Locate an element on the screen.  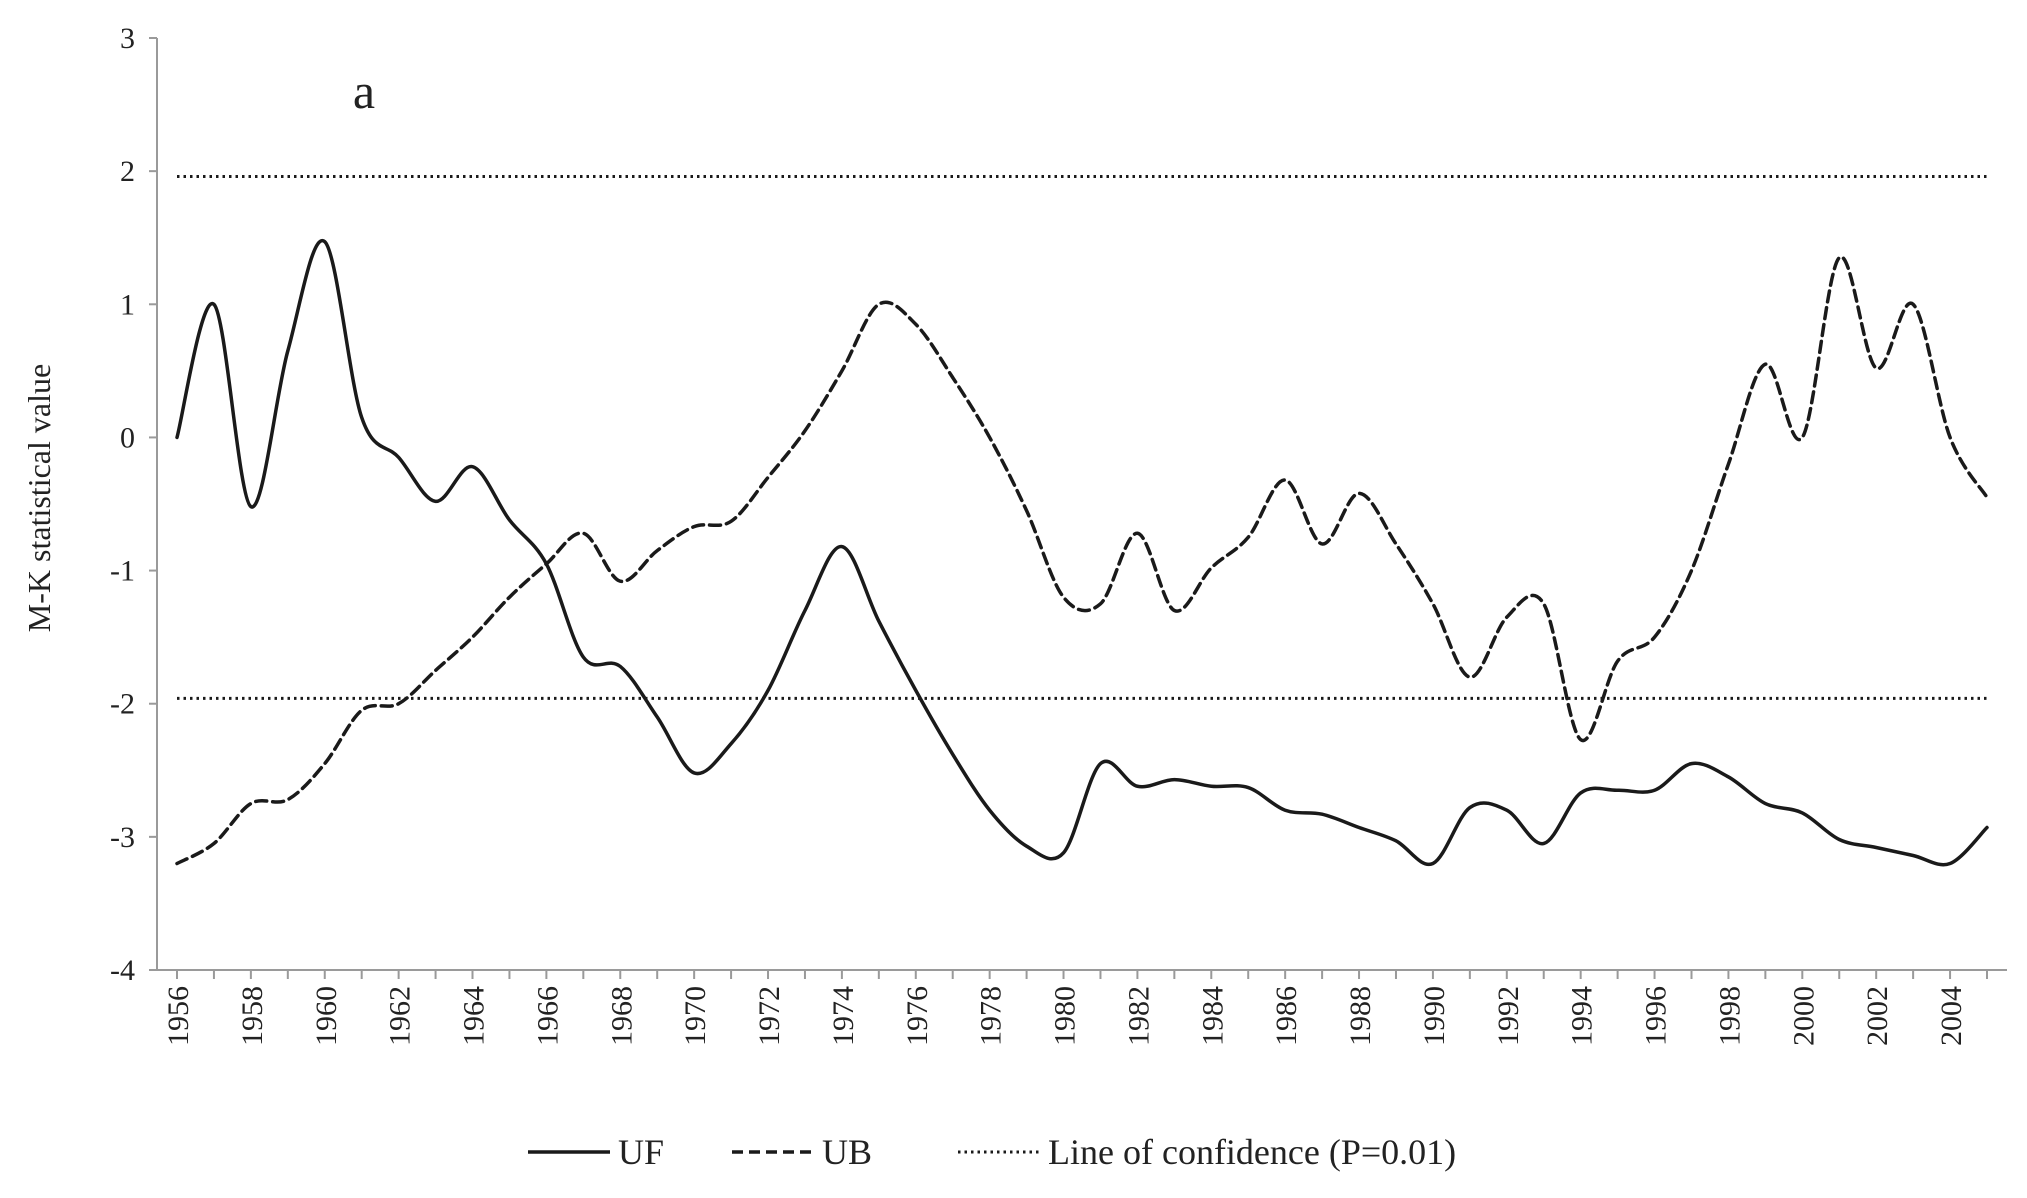
x-tick-label: 1992 is located at coordinates (1508, 1016).